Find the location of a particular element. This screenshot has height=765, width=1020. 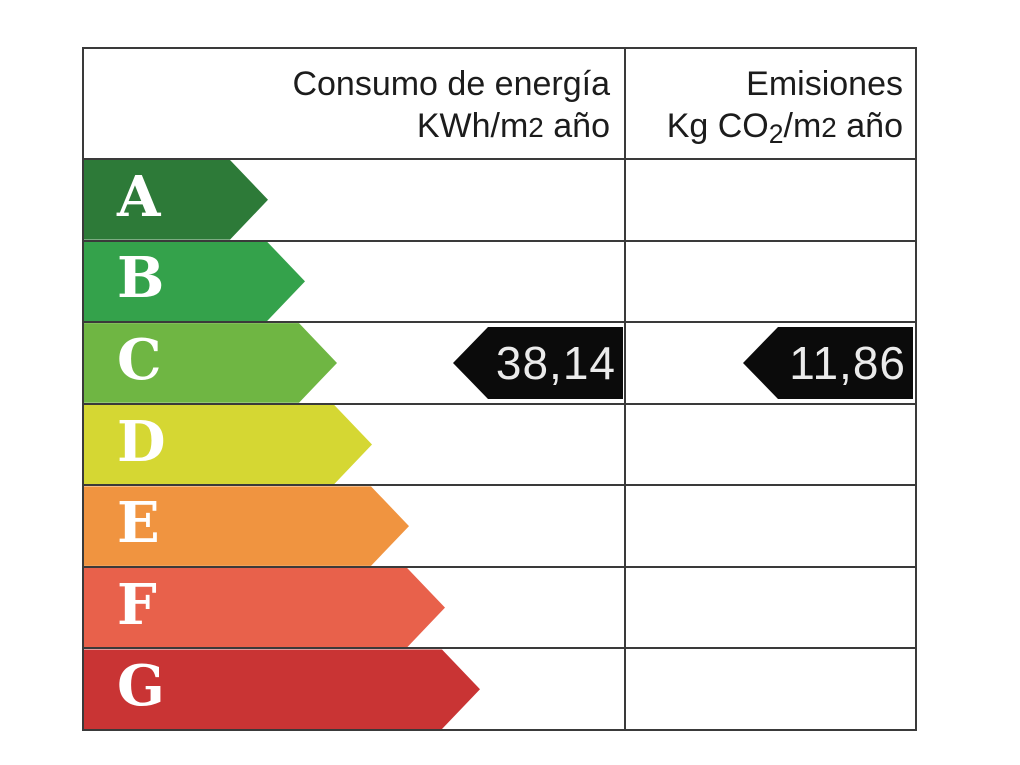

consumption-value: 38,14 is located at coordinates (555, 362).